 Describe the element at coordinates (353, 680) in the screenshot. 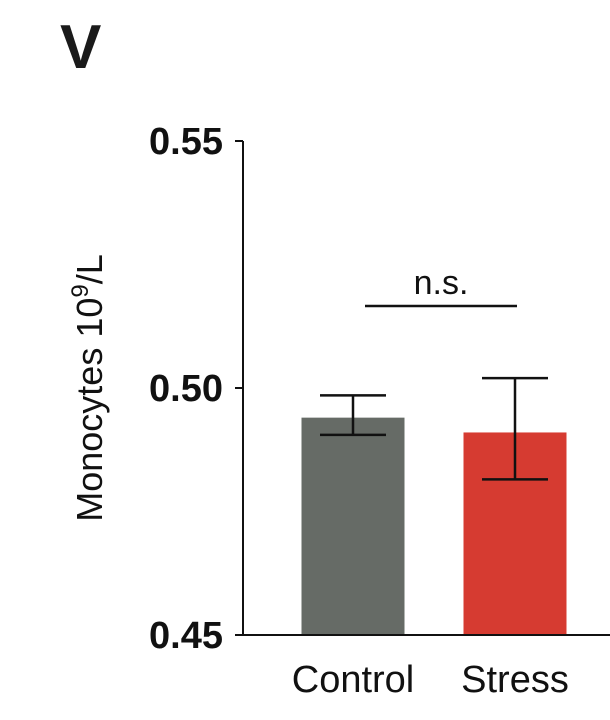

I see `x-tick-label-control: Control` at that location.